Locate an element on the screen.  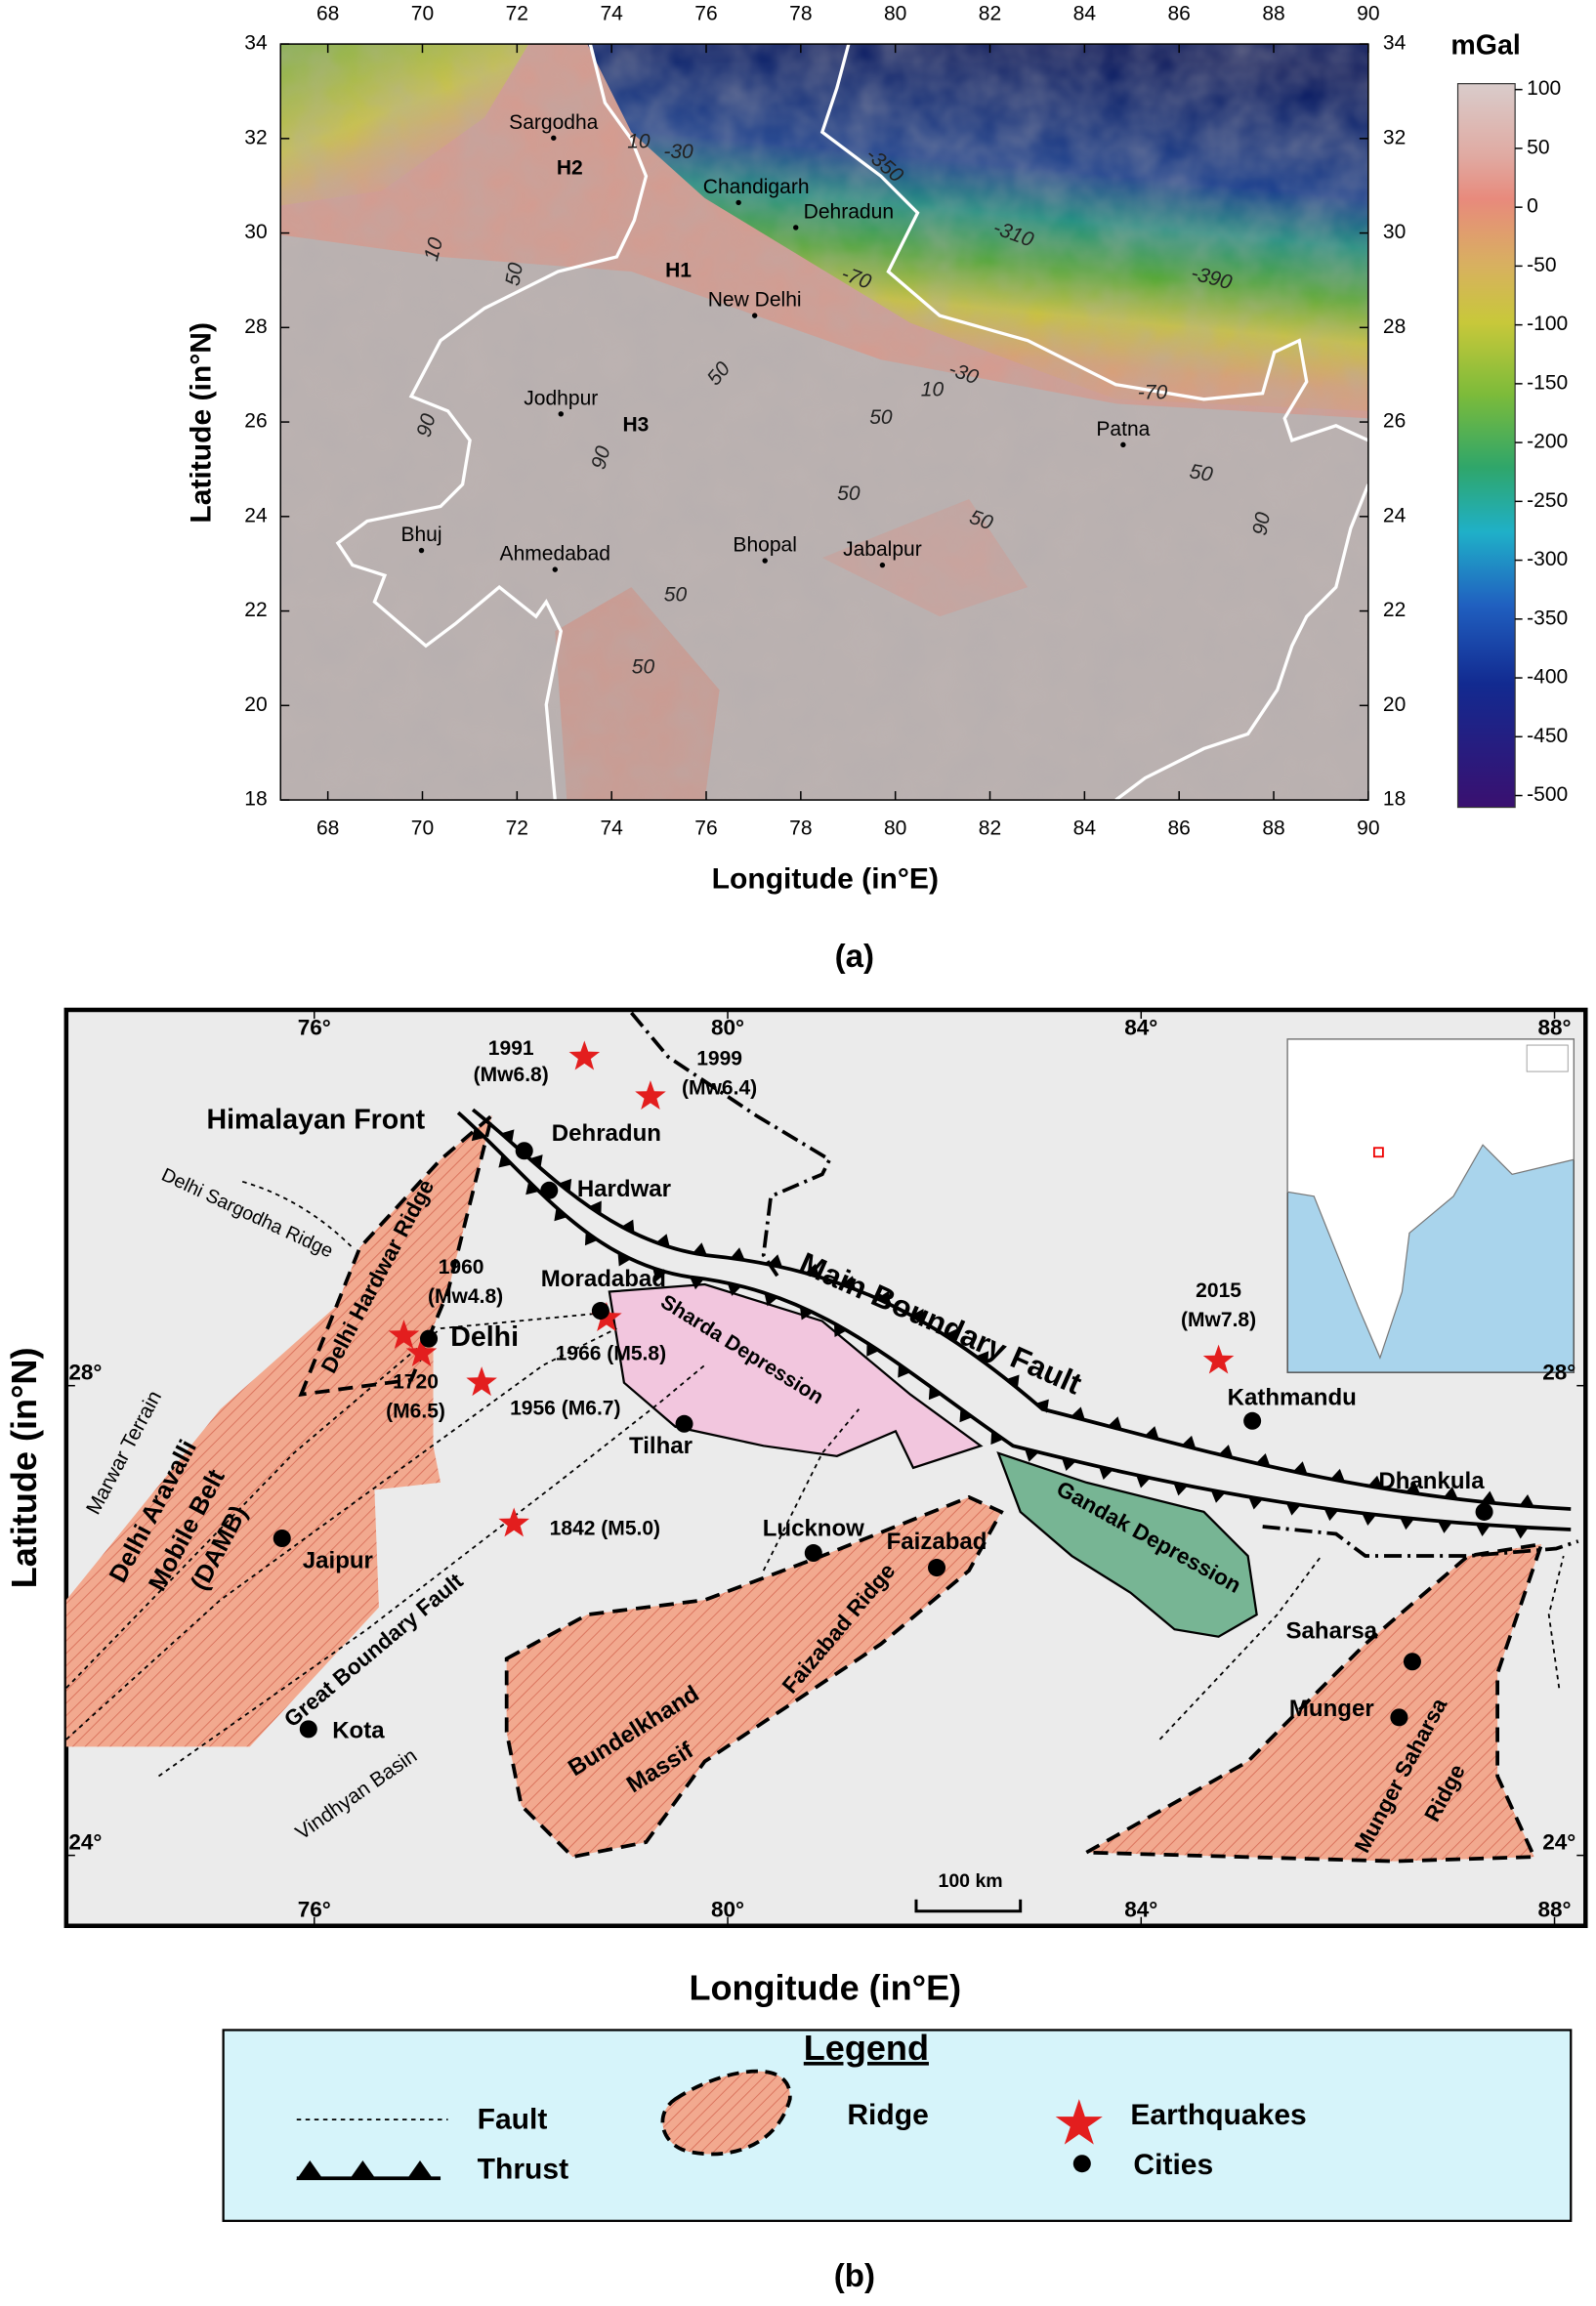
colorbar-label: 50 is located at coordinates (1538, 147).